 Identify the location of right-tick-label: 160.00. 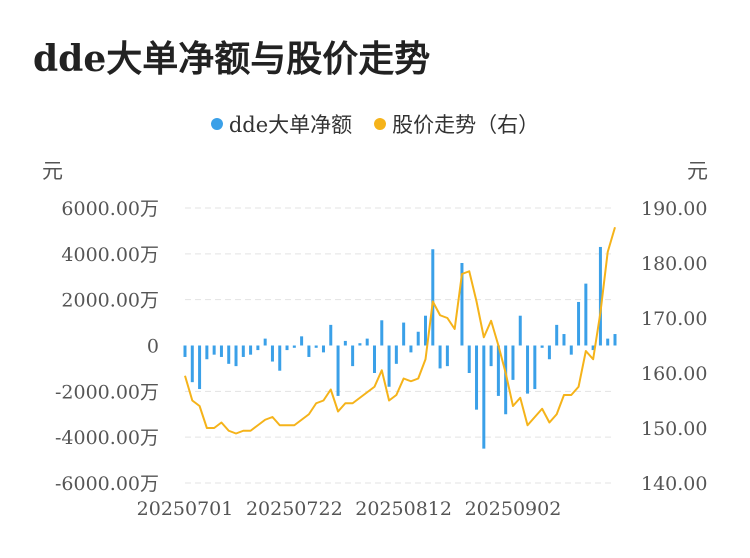
(674, 374).